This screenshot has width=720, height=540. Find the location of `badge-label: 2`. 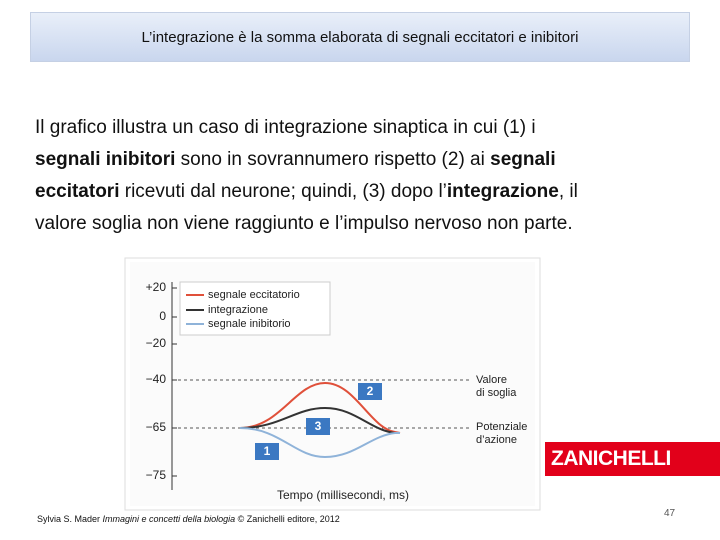

badge-label: 2 is located at coordinates (370, 391).